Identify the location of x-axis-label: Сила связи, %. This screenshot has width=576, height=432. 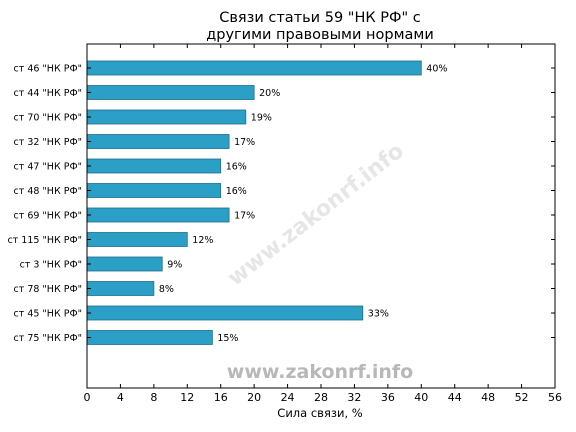
(319, 413).